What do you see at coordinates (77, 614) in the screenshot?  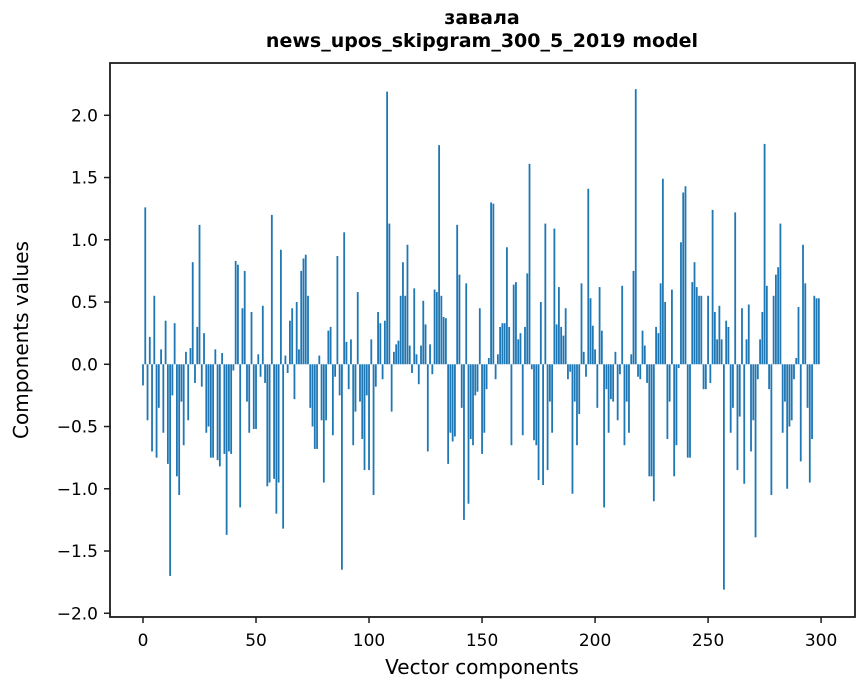 I see `y-tick-label: −2.0` at bounding box center [77, 614].